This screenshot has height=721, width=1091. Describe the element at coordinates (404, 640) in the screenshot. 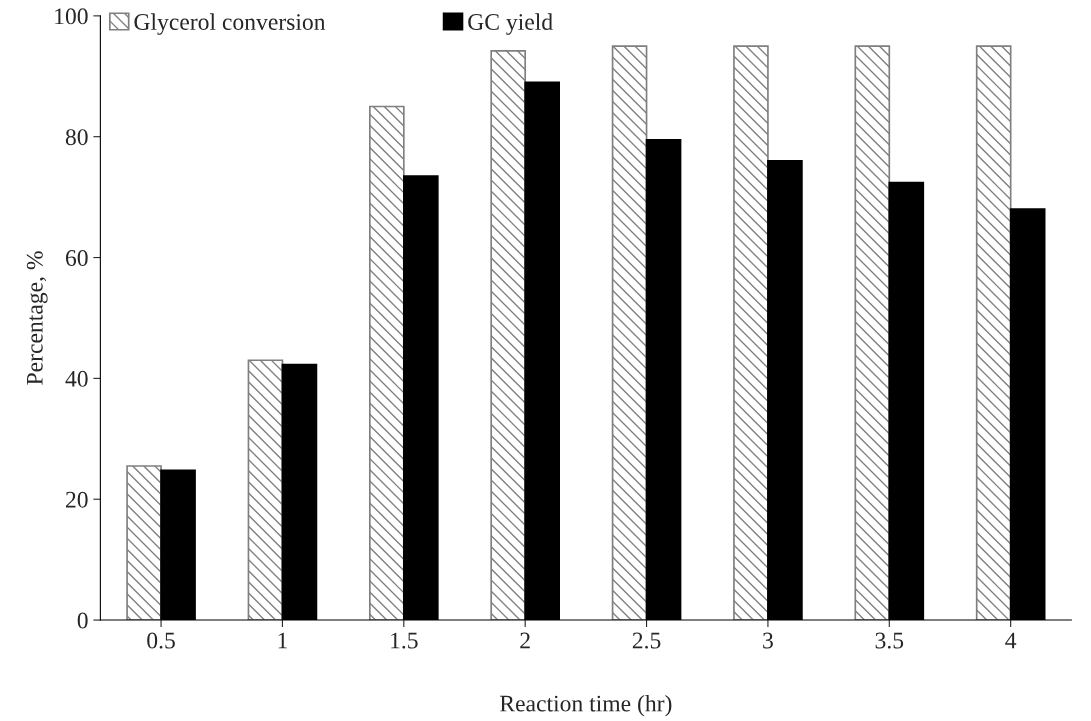

I see `x-tick-label: 1.5` at that location.